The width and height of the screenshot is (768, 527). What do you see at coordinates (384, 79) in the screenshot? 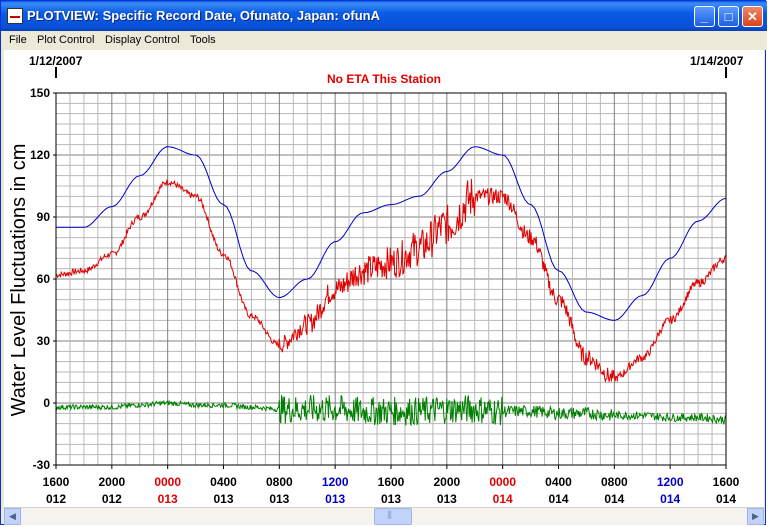
I see `eta-note: No ETA This Station` at bounding box center [384, 79].